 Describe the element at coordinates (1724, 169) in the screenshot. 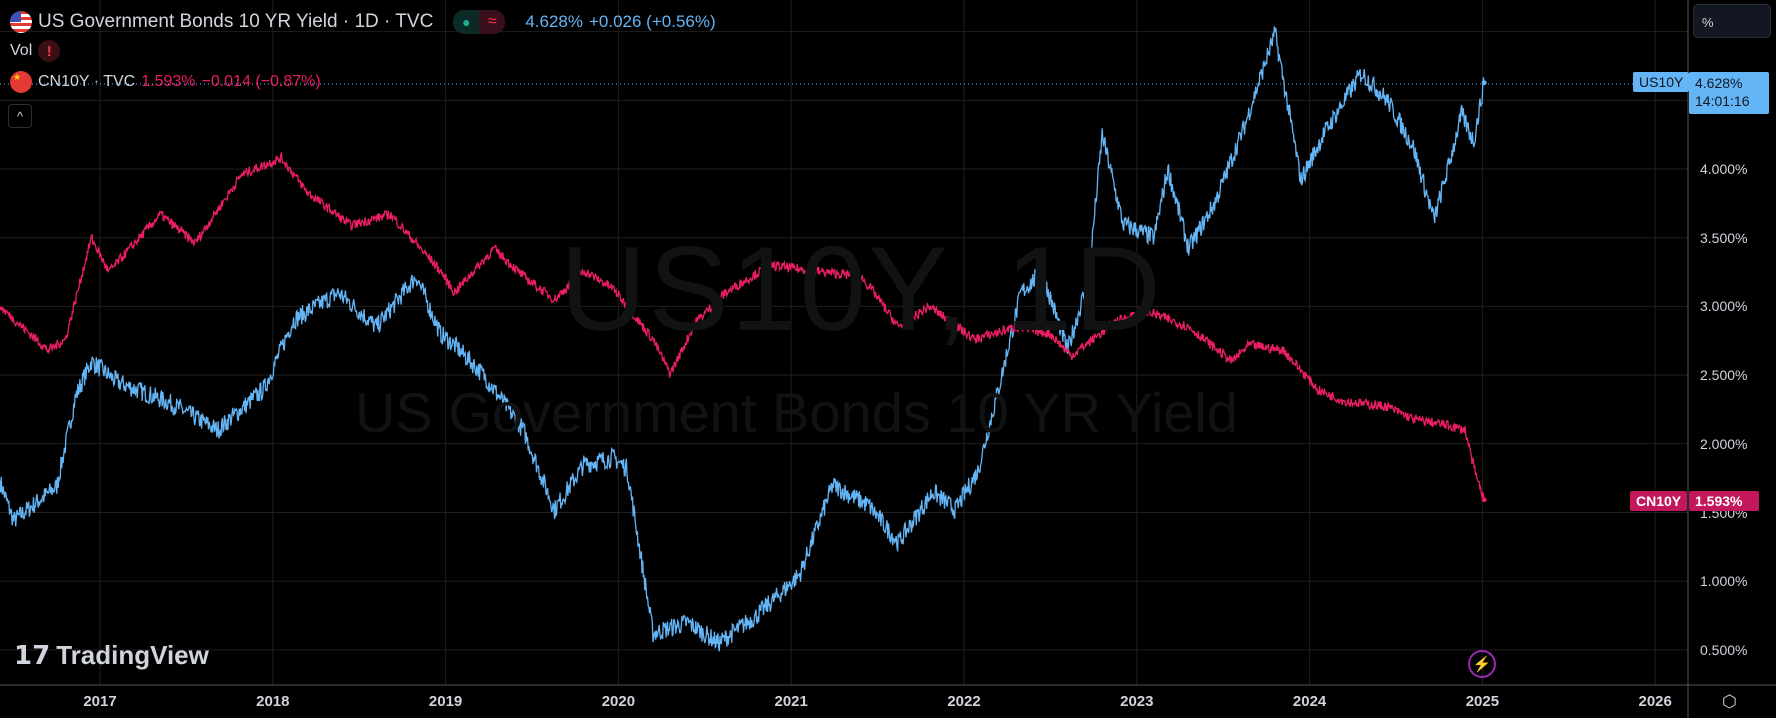

I see `price-tick-label: 4.000%` at that location.